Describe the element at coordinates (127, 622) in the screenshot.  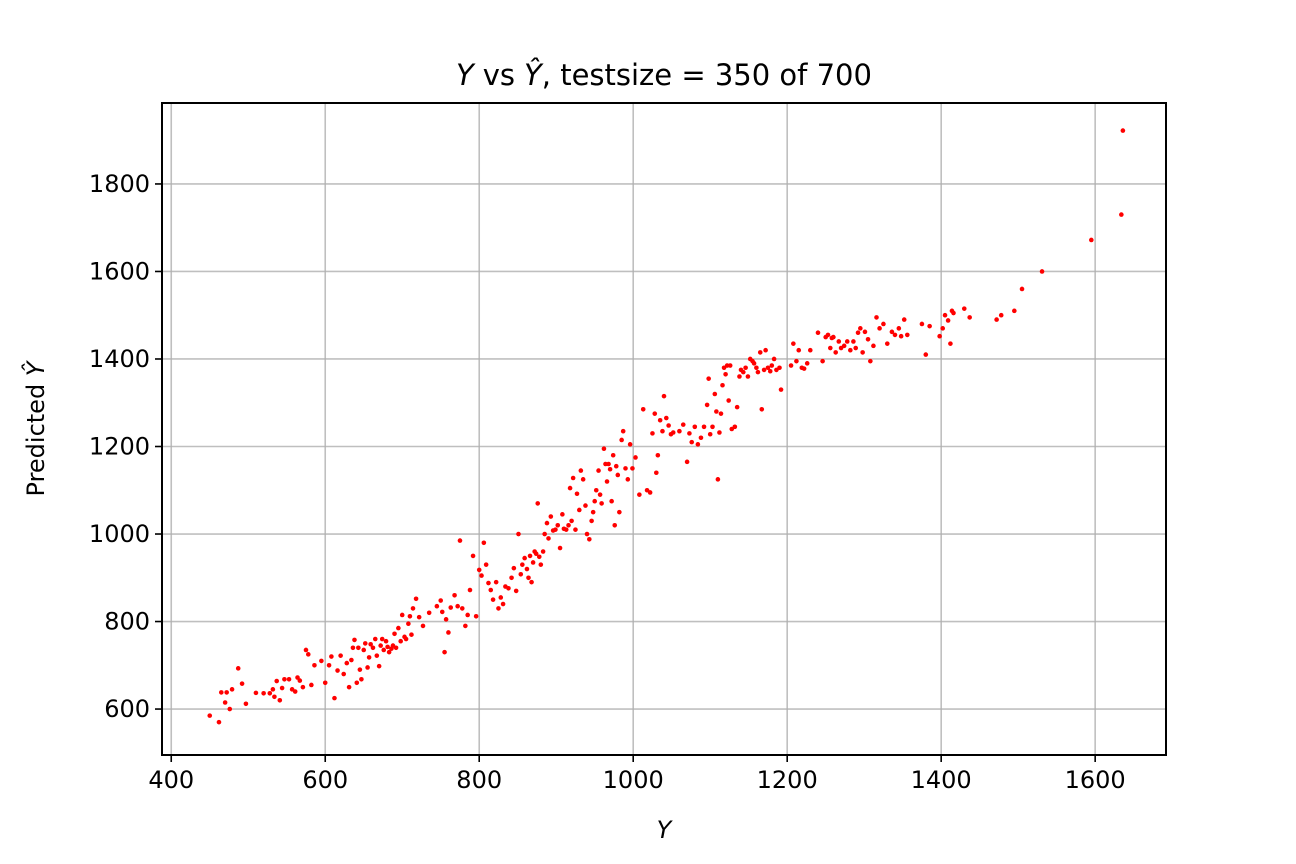
I see `y-tick-label: 800` at that location.